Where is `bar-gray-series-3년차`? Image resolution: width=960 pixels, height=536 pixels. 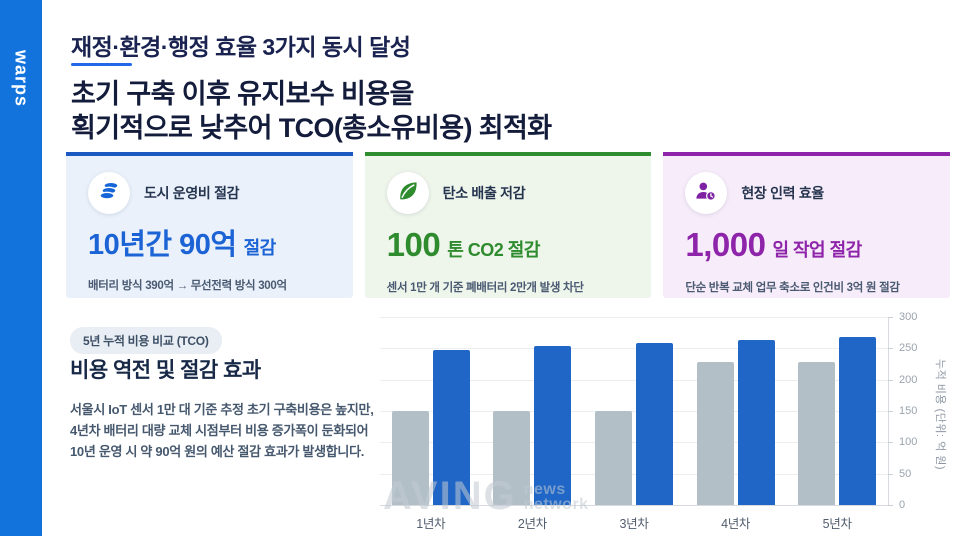
bar-gray-series-3년차 is located at coordinates (613, 458).